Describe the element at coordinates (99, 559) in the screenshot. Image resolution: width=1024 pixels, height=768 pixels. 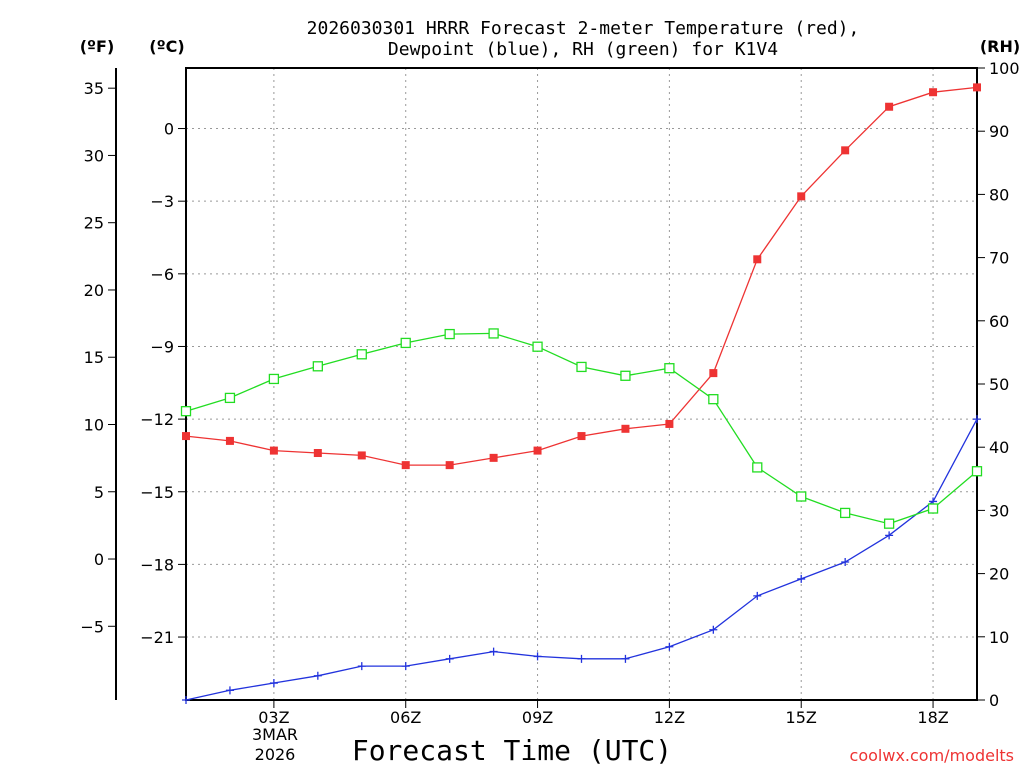
I see `fahrenheit-tick-label: 0` at that location.